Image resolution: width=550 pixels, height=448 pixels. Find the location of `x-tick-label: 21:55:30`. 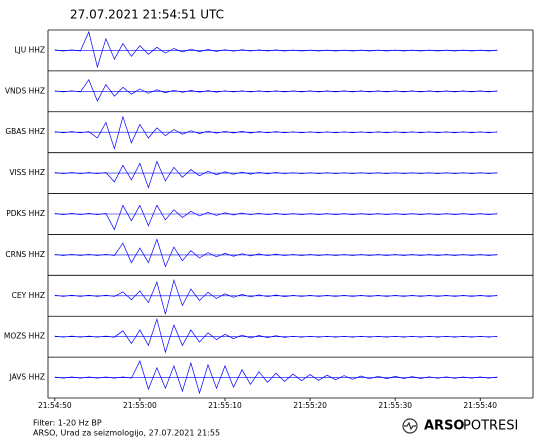

x-tick-label: 21:55:30 is located at coordinates (395, 405).